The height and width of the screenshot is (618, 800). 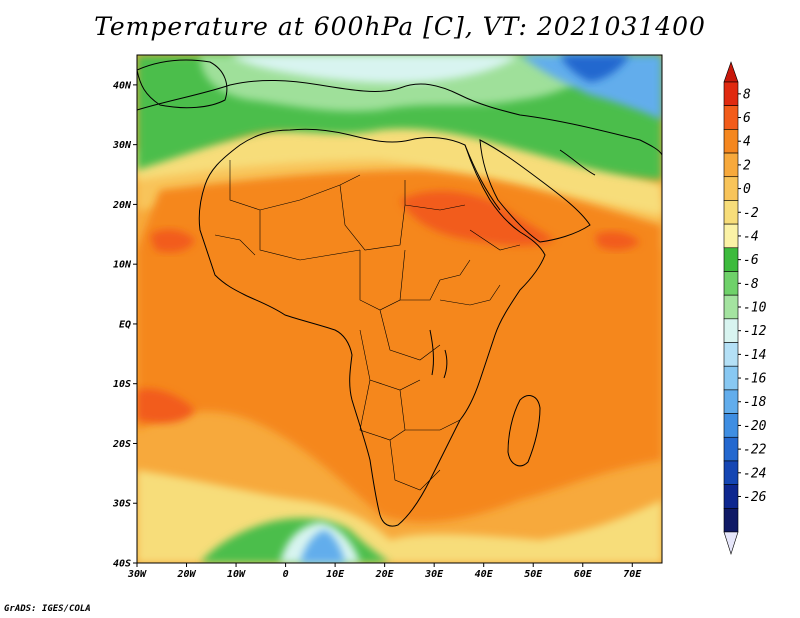 I want to click on colorbar-label: 4, so click(x=747, y=142).